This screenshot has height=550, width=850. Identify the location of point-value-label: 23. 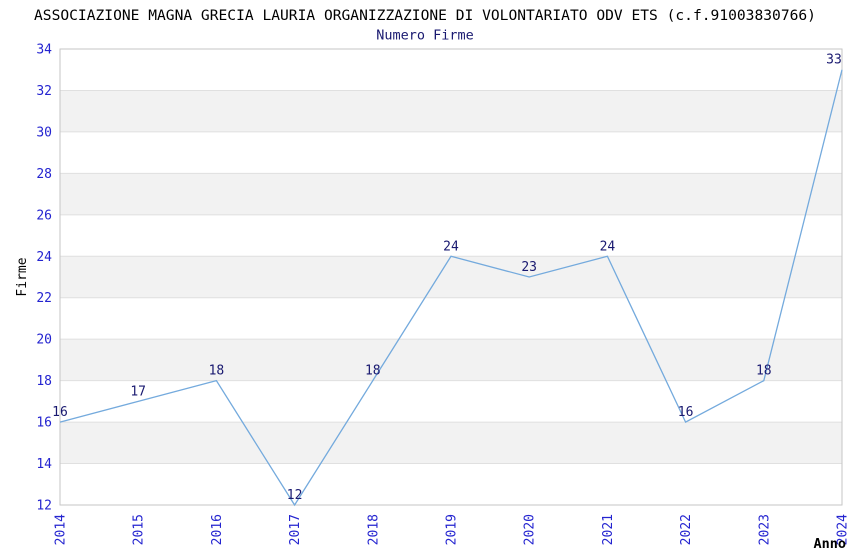
(529, 267).